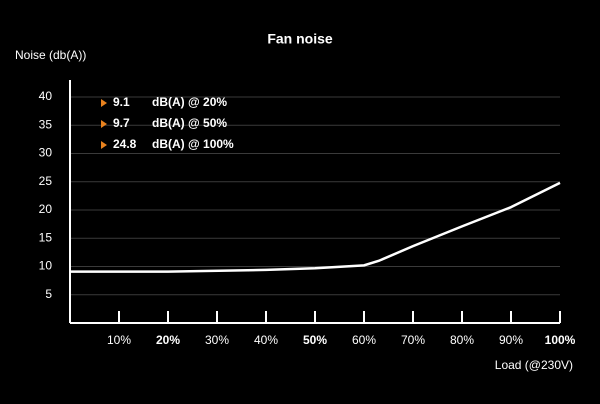 Image resolution: width=600 pixels, height=404 pixels. What do you see at coordinates (266, 340) in the screenshot?
I see `x-tick-label: 40%` at bounding box center [266, 340].